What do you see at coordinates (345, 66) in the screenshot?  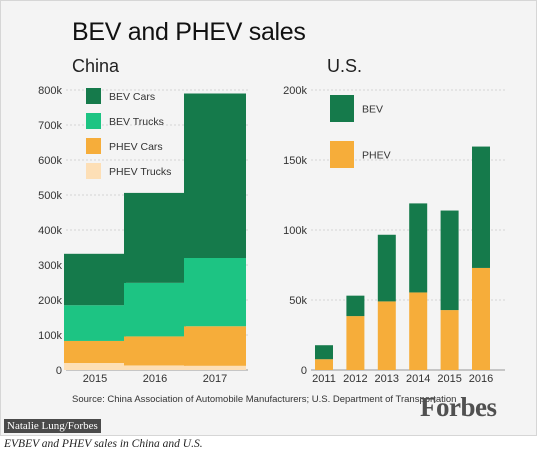 I see `us-subtitle: U.S.` at bounding box center [345, 66].